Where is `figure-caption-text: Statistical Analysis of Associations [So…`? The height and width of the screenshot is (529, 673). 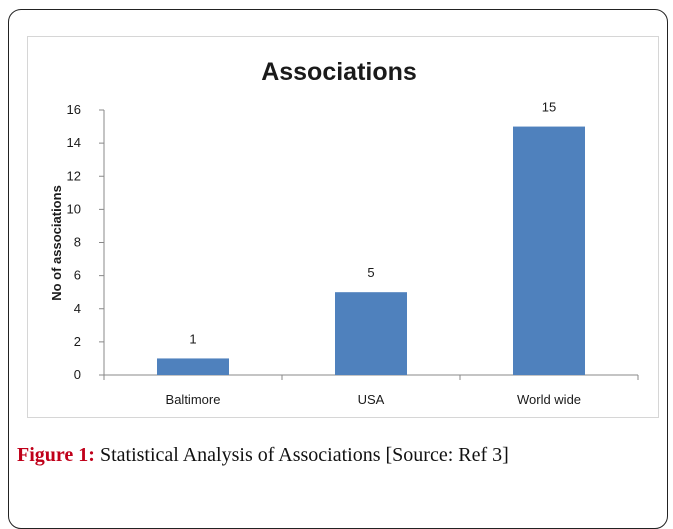 figure-caption-text: Statistical Analysis of Associations [So… is located at coordinates (304, 455).